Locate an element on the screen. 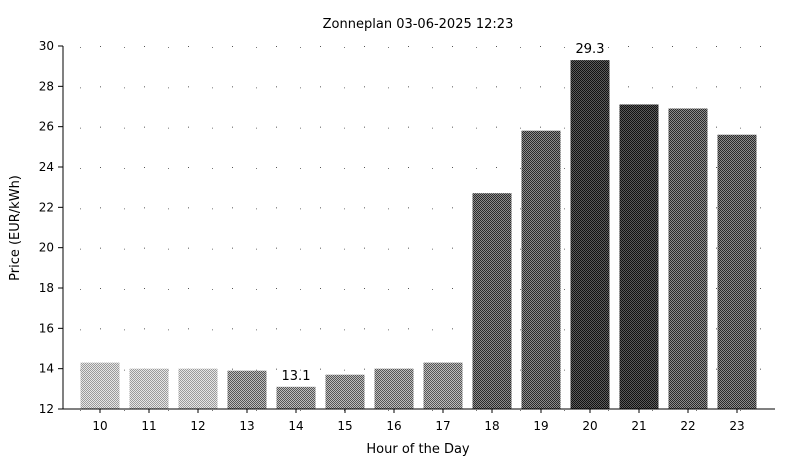 Image resolution: width=800 pixels, height=460 pixels. y-tick-label: 12 is located at coordinates (46, 409).